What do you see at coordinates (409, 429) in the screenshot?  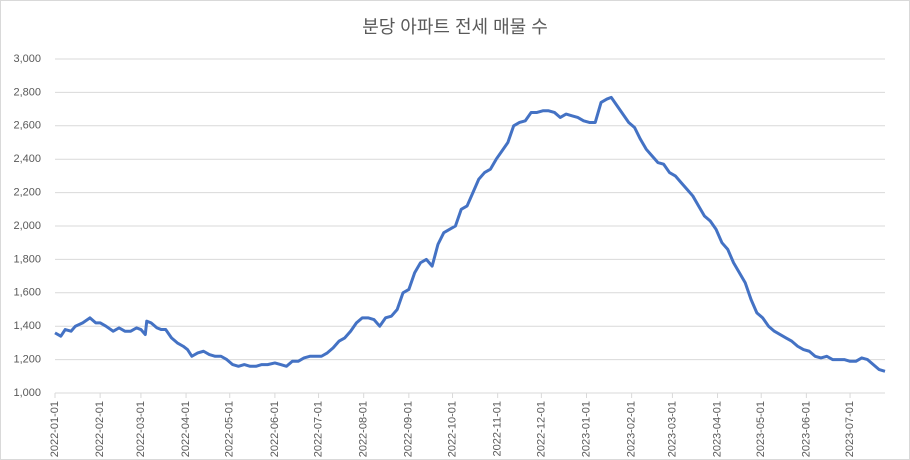 I see `x-tick-label: 2022-09-01` at bounding box center [409, 429].